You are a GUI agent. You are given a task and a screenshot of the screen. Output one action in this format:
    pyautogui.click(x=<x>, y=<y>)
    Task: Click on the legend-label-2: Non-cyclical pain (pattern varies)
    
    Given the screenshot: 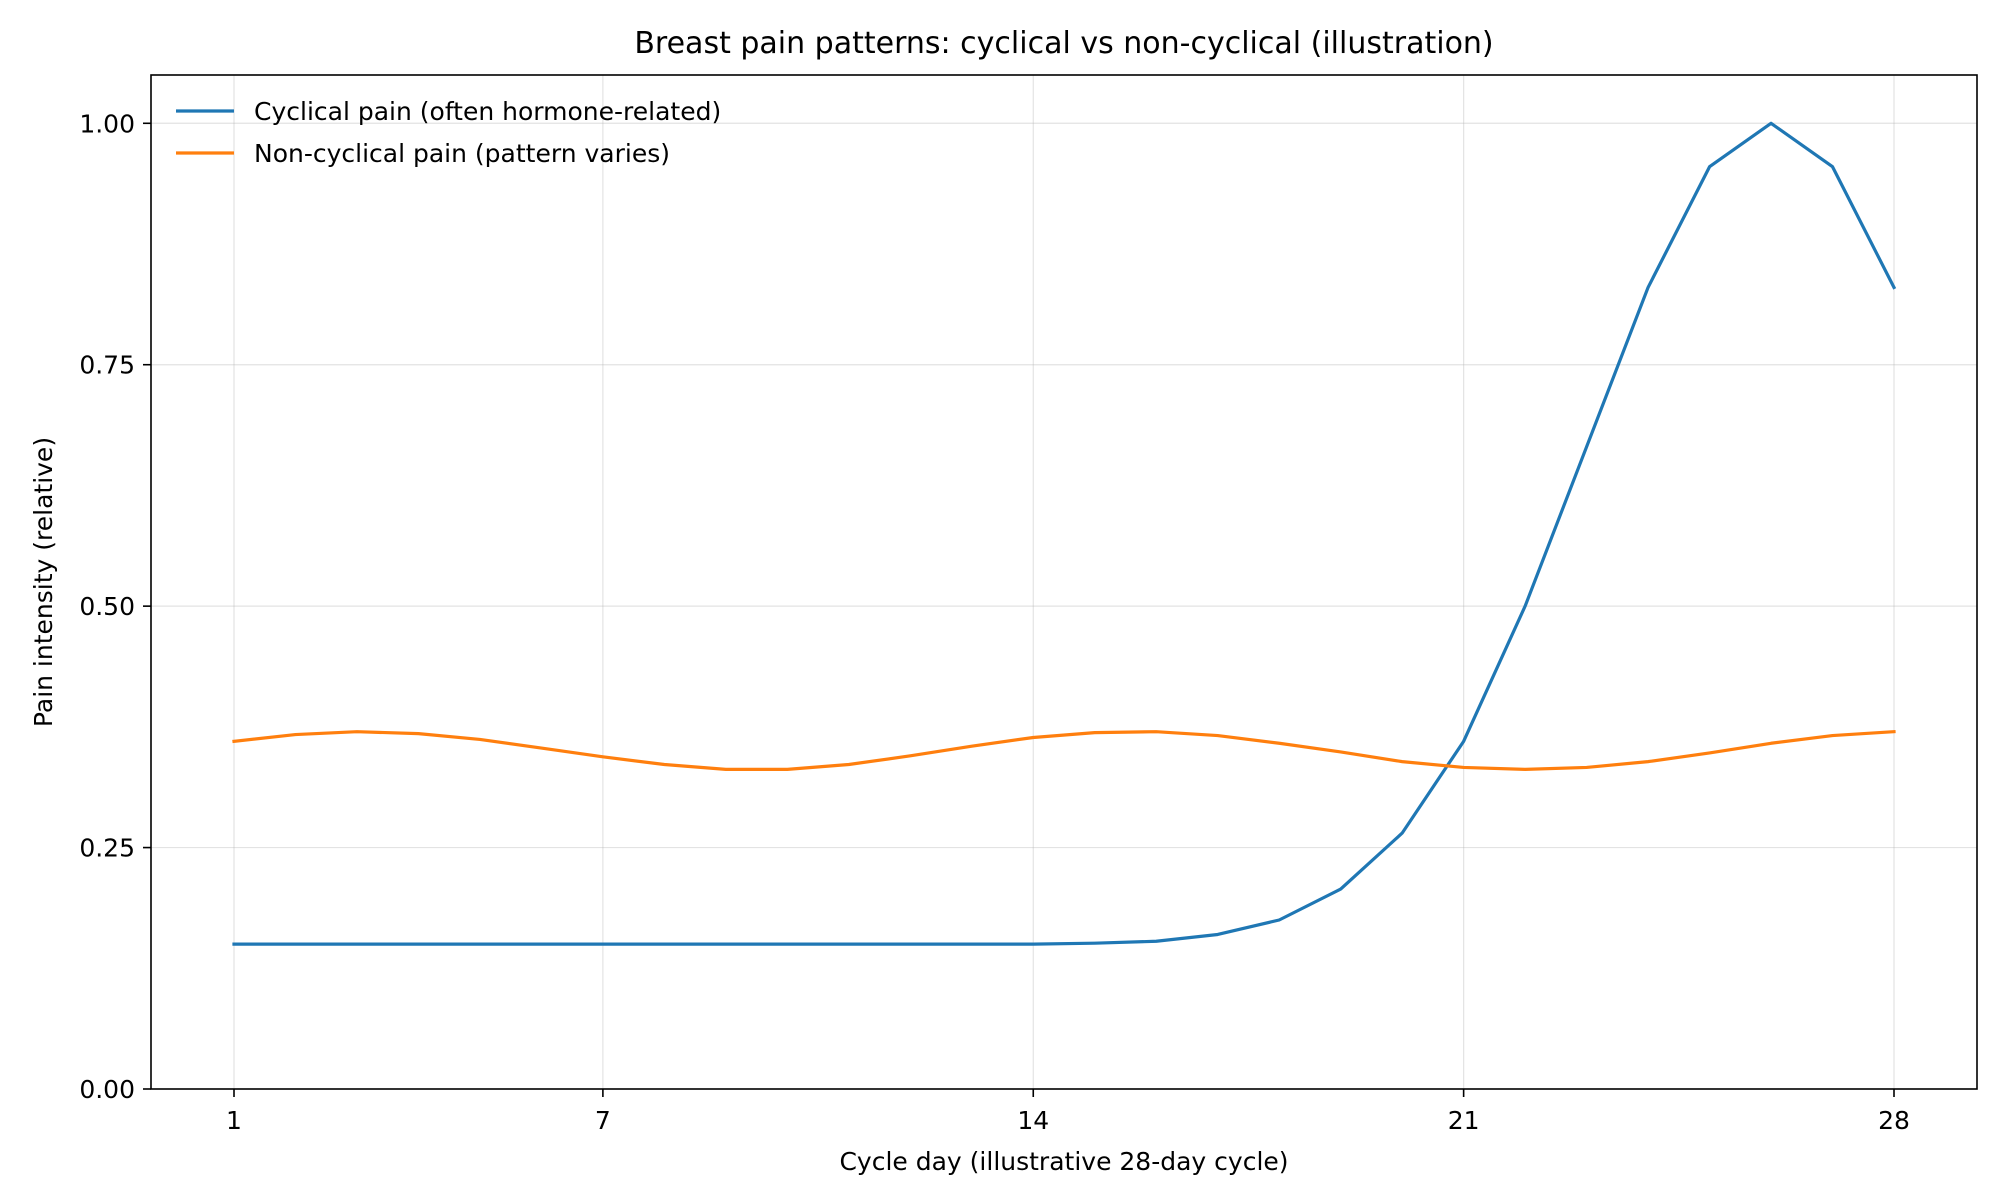 What is the action you would take?
    pyautogui.click(x=462, y=153)
    